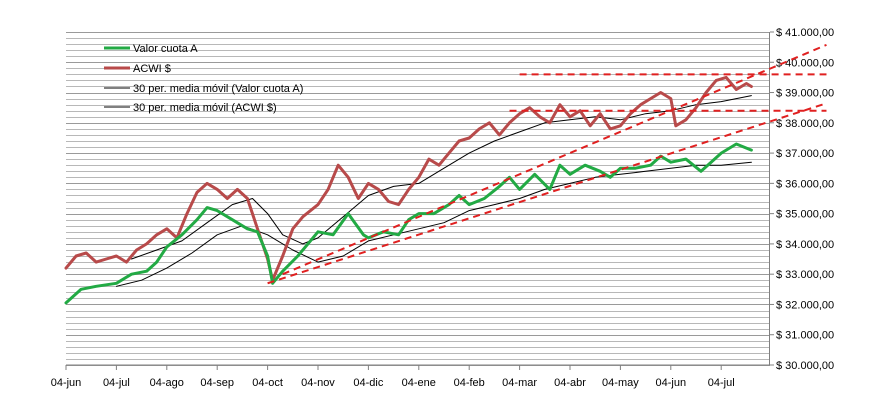  Describe the element at coordinates (267, 383) in the screenshot. I see `x-tick-label: 04-oct` at that location.